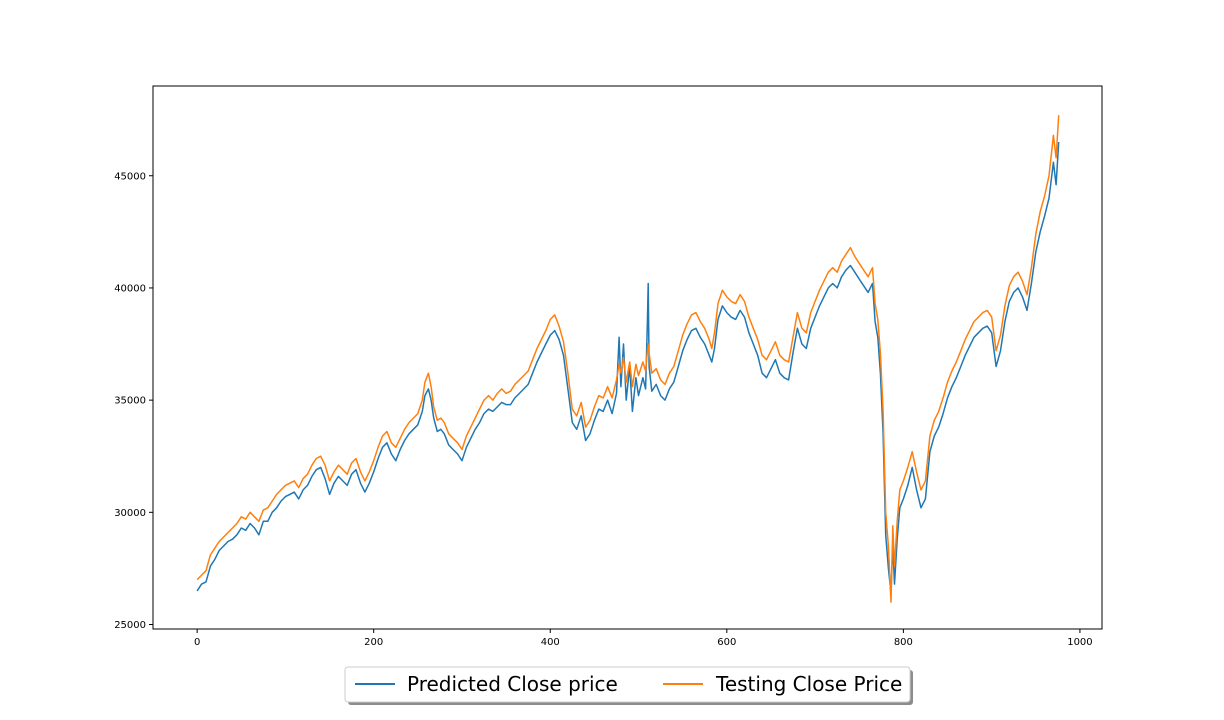  What do you see at coordinates (130, 176) in the screenshot?
I see `y-tick-label: 45000` at bounding box center [130, 176].